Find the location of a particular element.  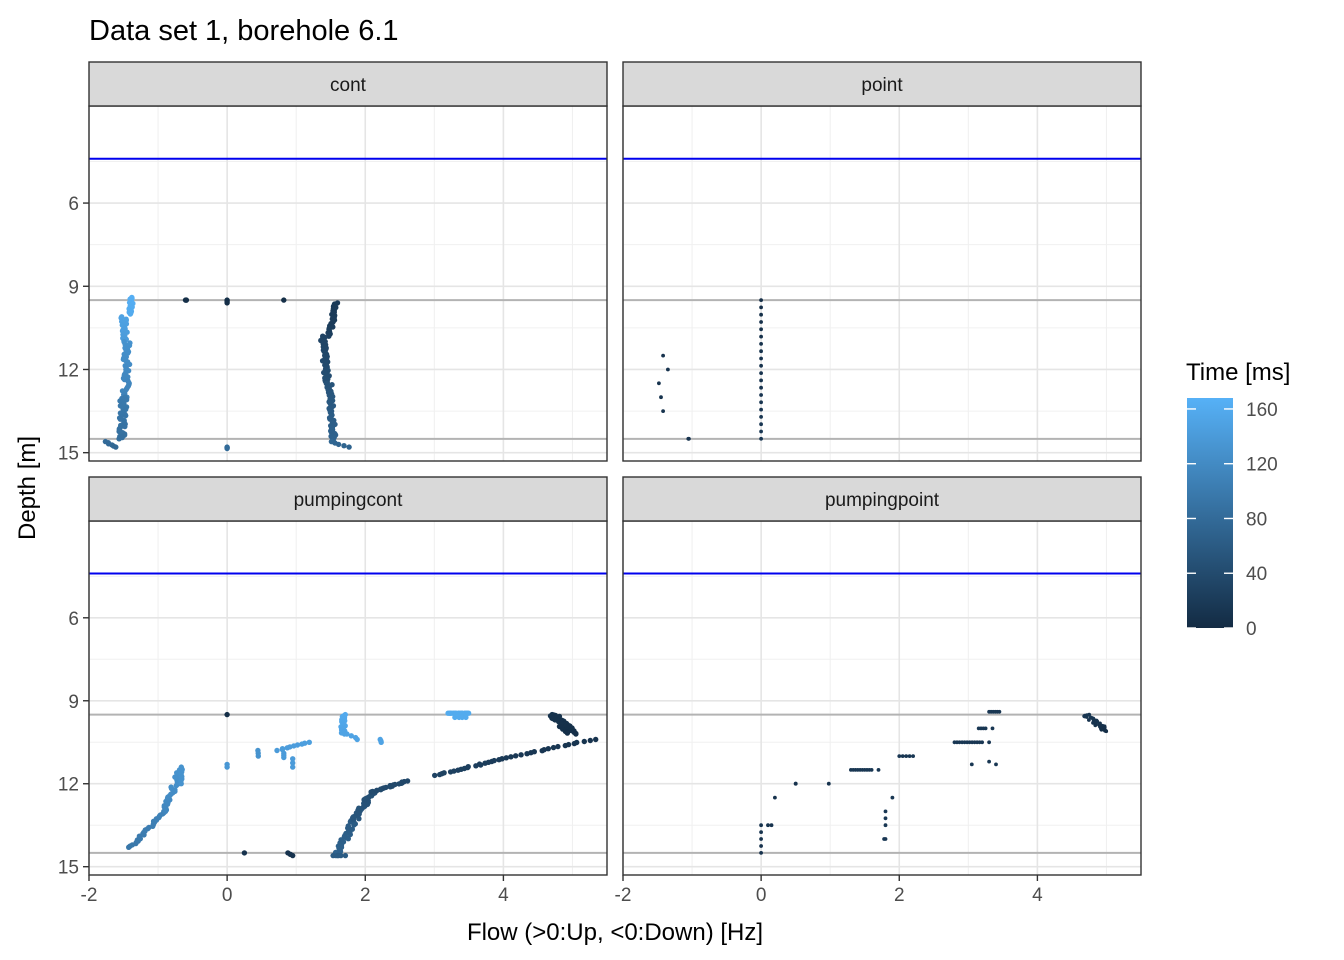

legend-ticks: 0 40 80 120 160 is located at coordinates (1232, 520).